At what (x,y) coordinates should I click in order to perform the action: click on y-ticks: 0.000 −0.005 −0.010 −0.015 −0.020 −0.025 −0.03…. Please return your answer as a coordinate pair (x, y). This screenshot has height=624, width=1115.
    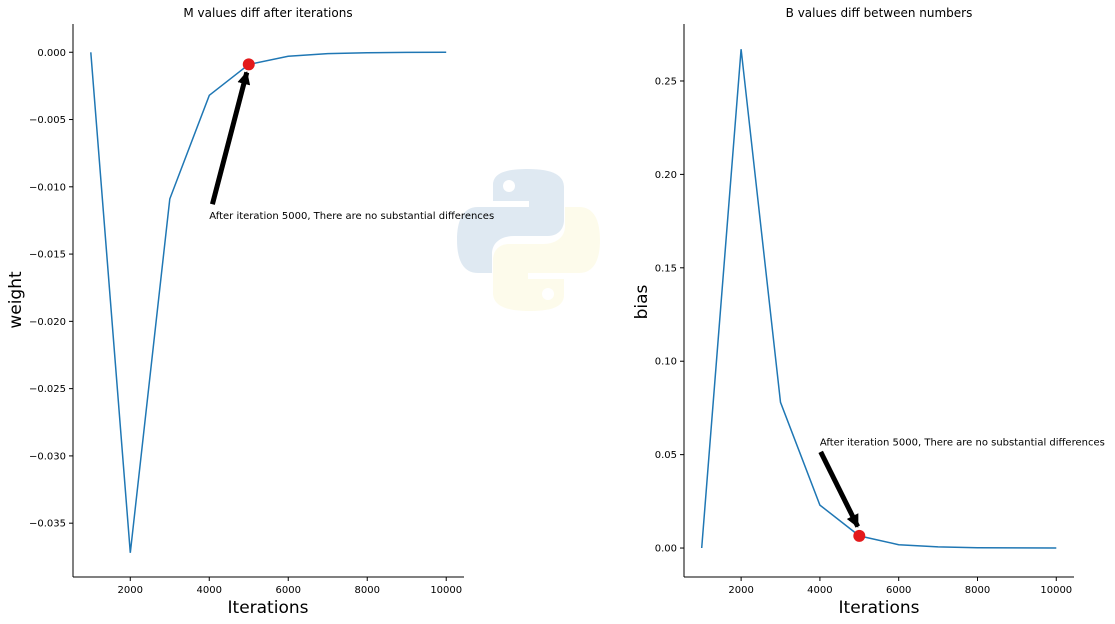
    Looking at the image, I should click on (51, 289).